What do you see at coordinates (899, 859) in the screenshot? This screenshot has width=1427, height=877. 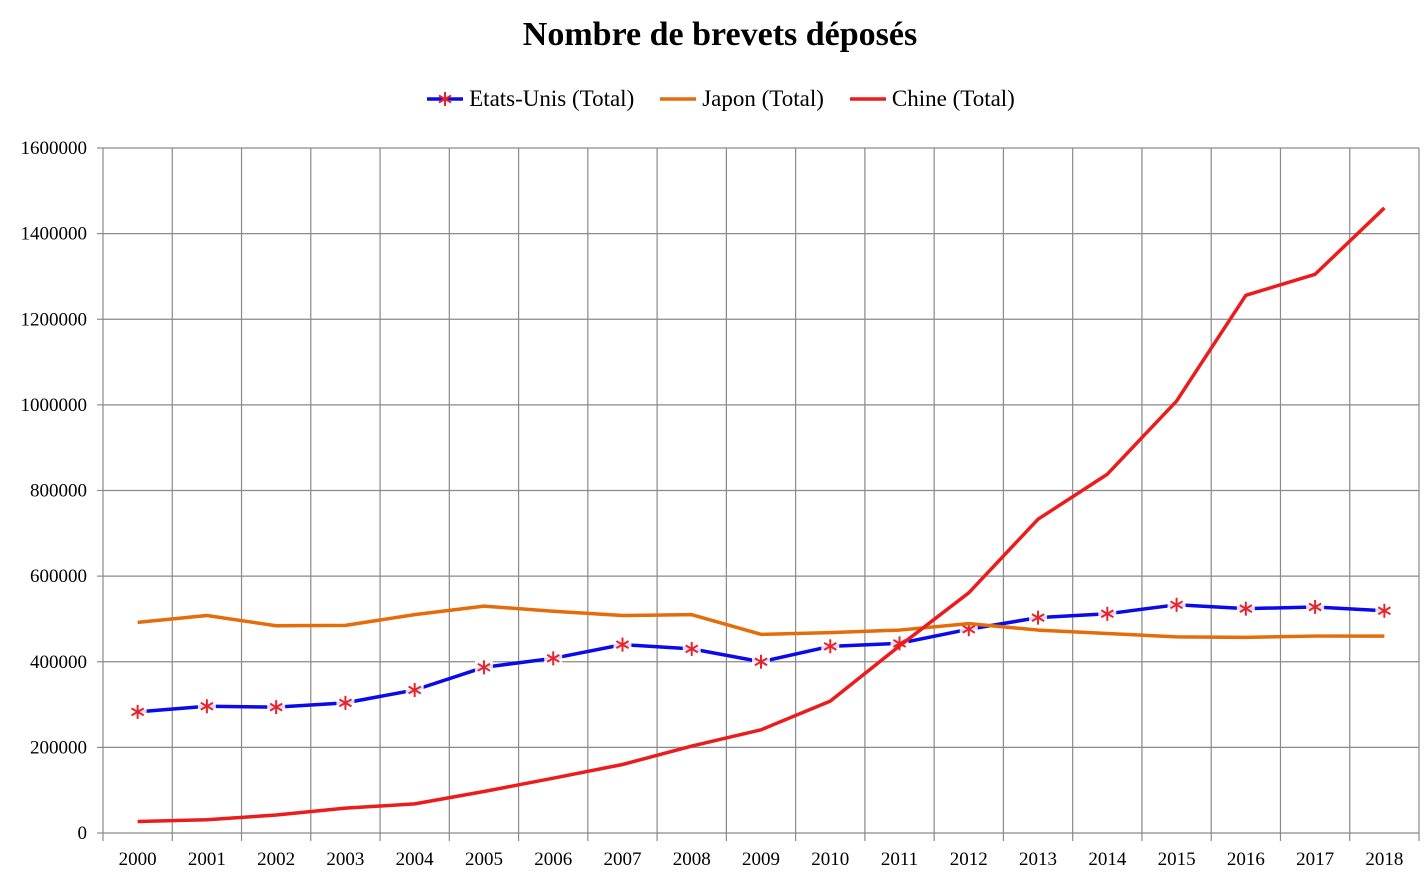 I see `x-tick-label: 2011` at bounding box center [899, 859].